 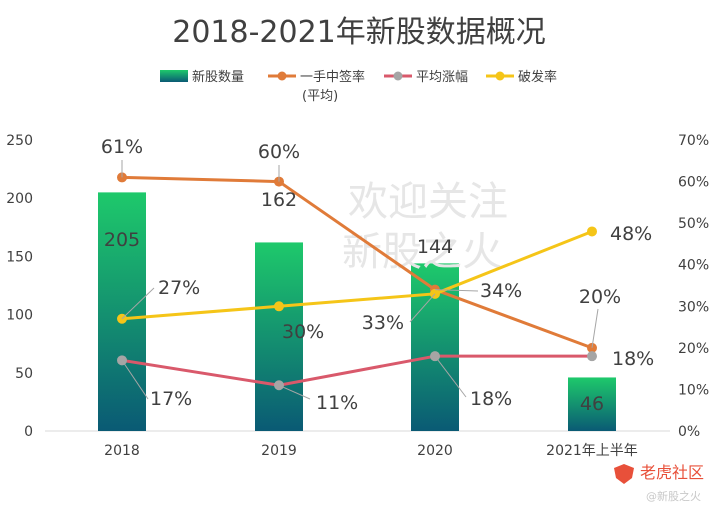 What do you see at coordinates (359, 32) in the screenshot?
I see `chart-title: 2018-2021年新股数据概况` at bounding box center [359, 32].